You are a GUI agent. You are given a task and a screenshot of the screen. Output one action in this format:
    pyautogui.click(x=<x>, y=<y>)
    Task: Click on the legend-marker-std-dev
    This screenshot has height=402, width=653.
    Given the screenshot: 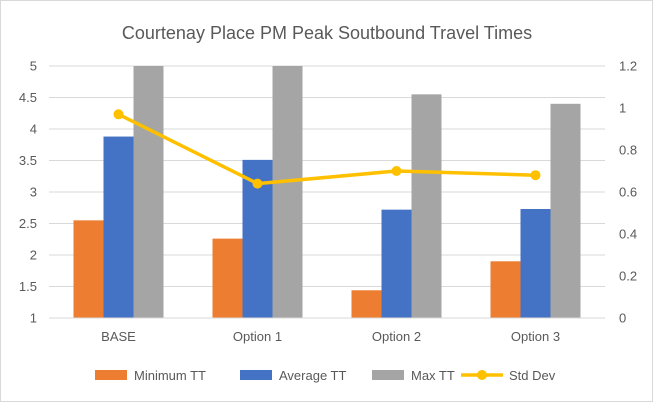 What is the action you would take?
    pyautogui.click(x=482, y=375)
    